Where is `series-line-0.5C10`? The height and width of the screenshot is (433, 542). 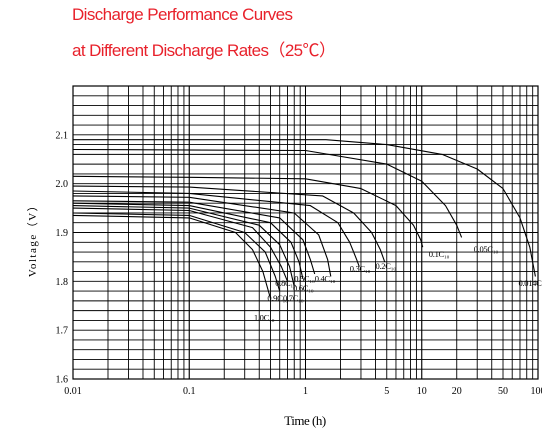 series-line-0.5C10 is located at coordinates (194, 237).